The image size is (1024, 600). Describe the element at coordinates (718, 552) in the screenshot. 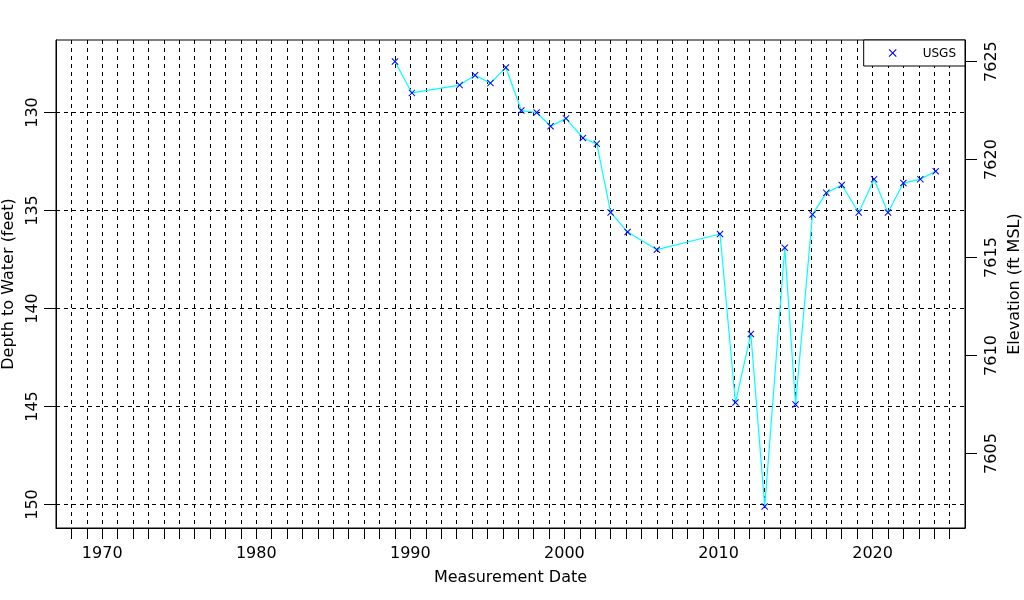

I see `x-tick-label: 2010` at that location.